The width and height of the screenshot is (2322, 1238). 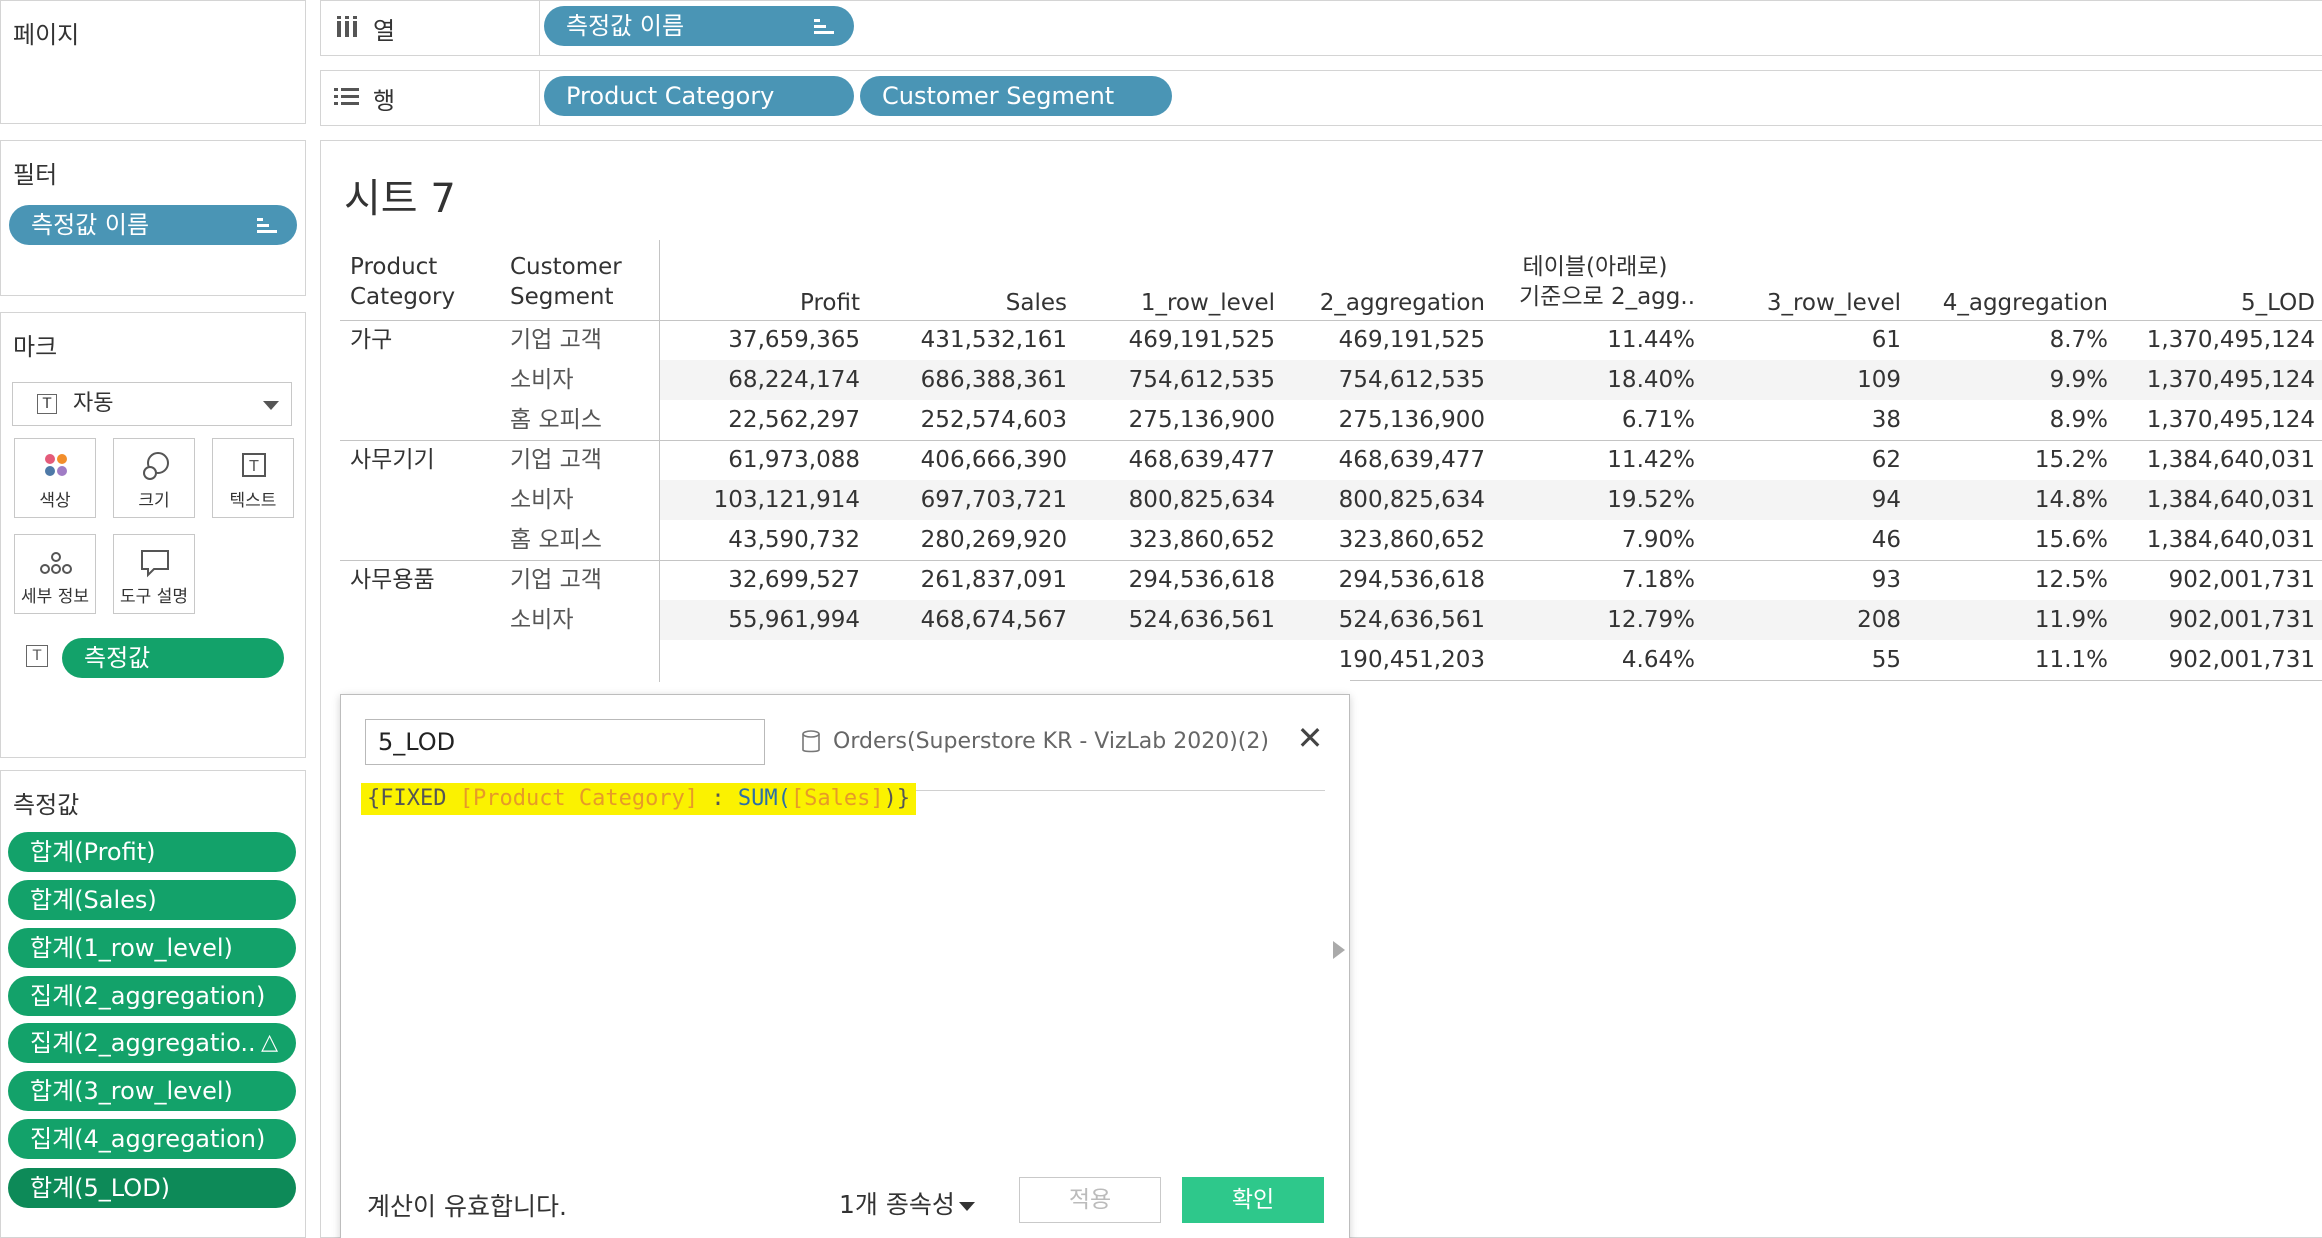 What do you see at coordinates (993, 380) in the screenshot?
I see `value-cell: 686,388,361` at bounding box center [993, 380].